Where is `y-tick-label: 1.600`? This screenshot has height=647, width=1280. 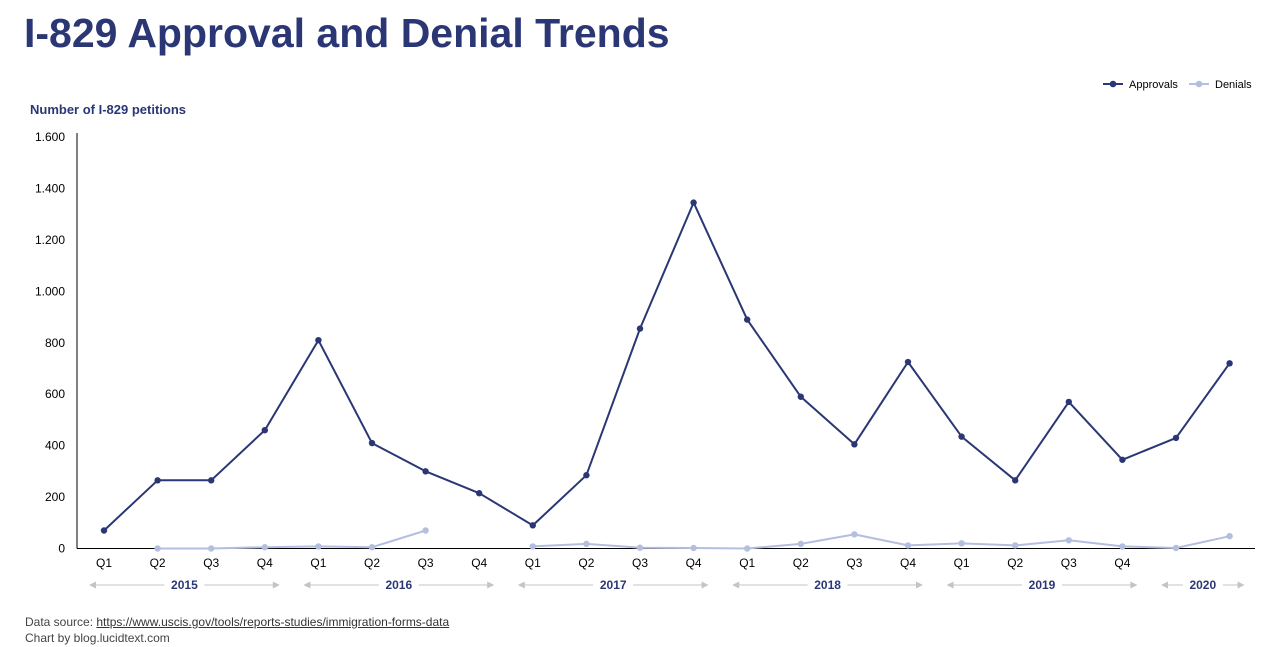 y-tick-label: 1.600 is located at coordinates (50, 137).